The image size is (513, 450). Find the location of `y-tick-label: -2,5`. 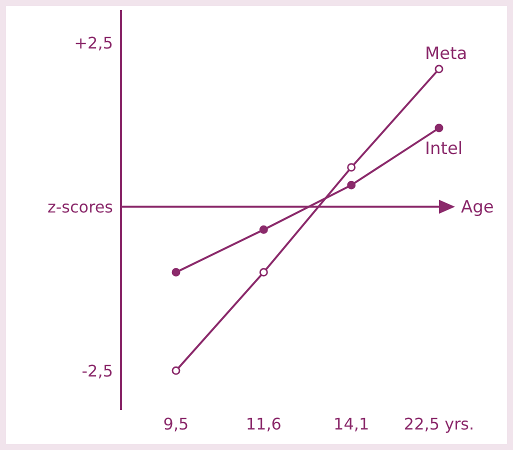

y-tick-label: -2,5 is located at coordinates (97, 370).